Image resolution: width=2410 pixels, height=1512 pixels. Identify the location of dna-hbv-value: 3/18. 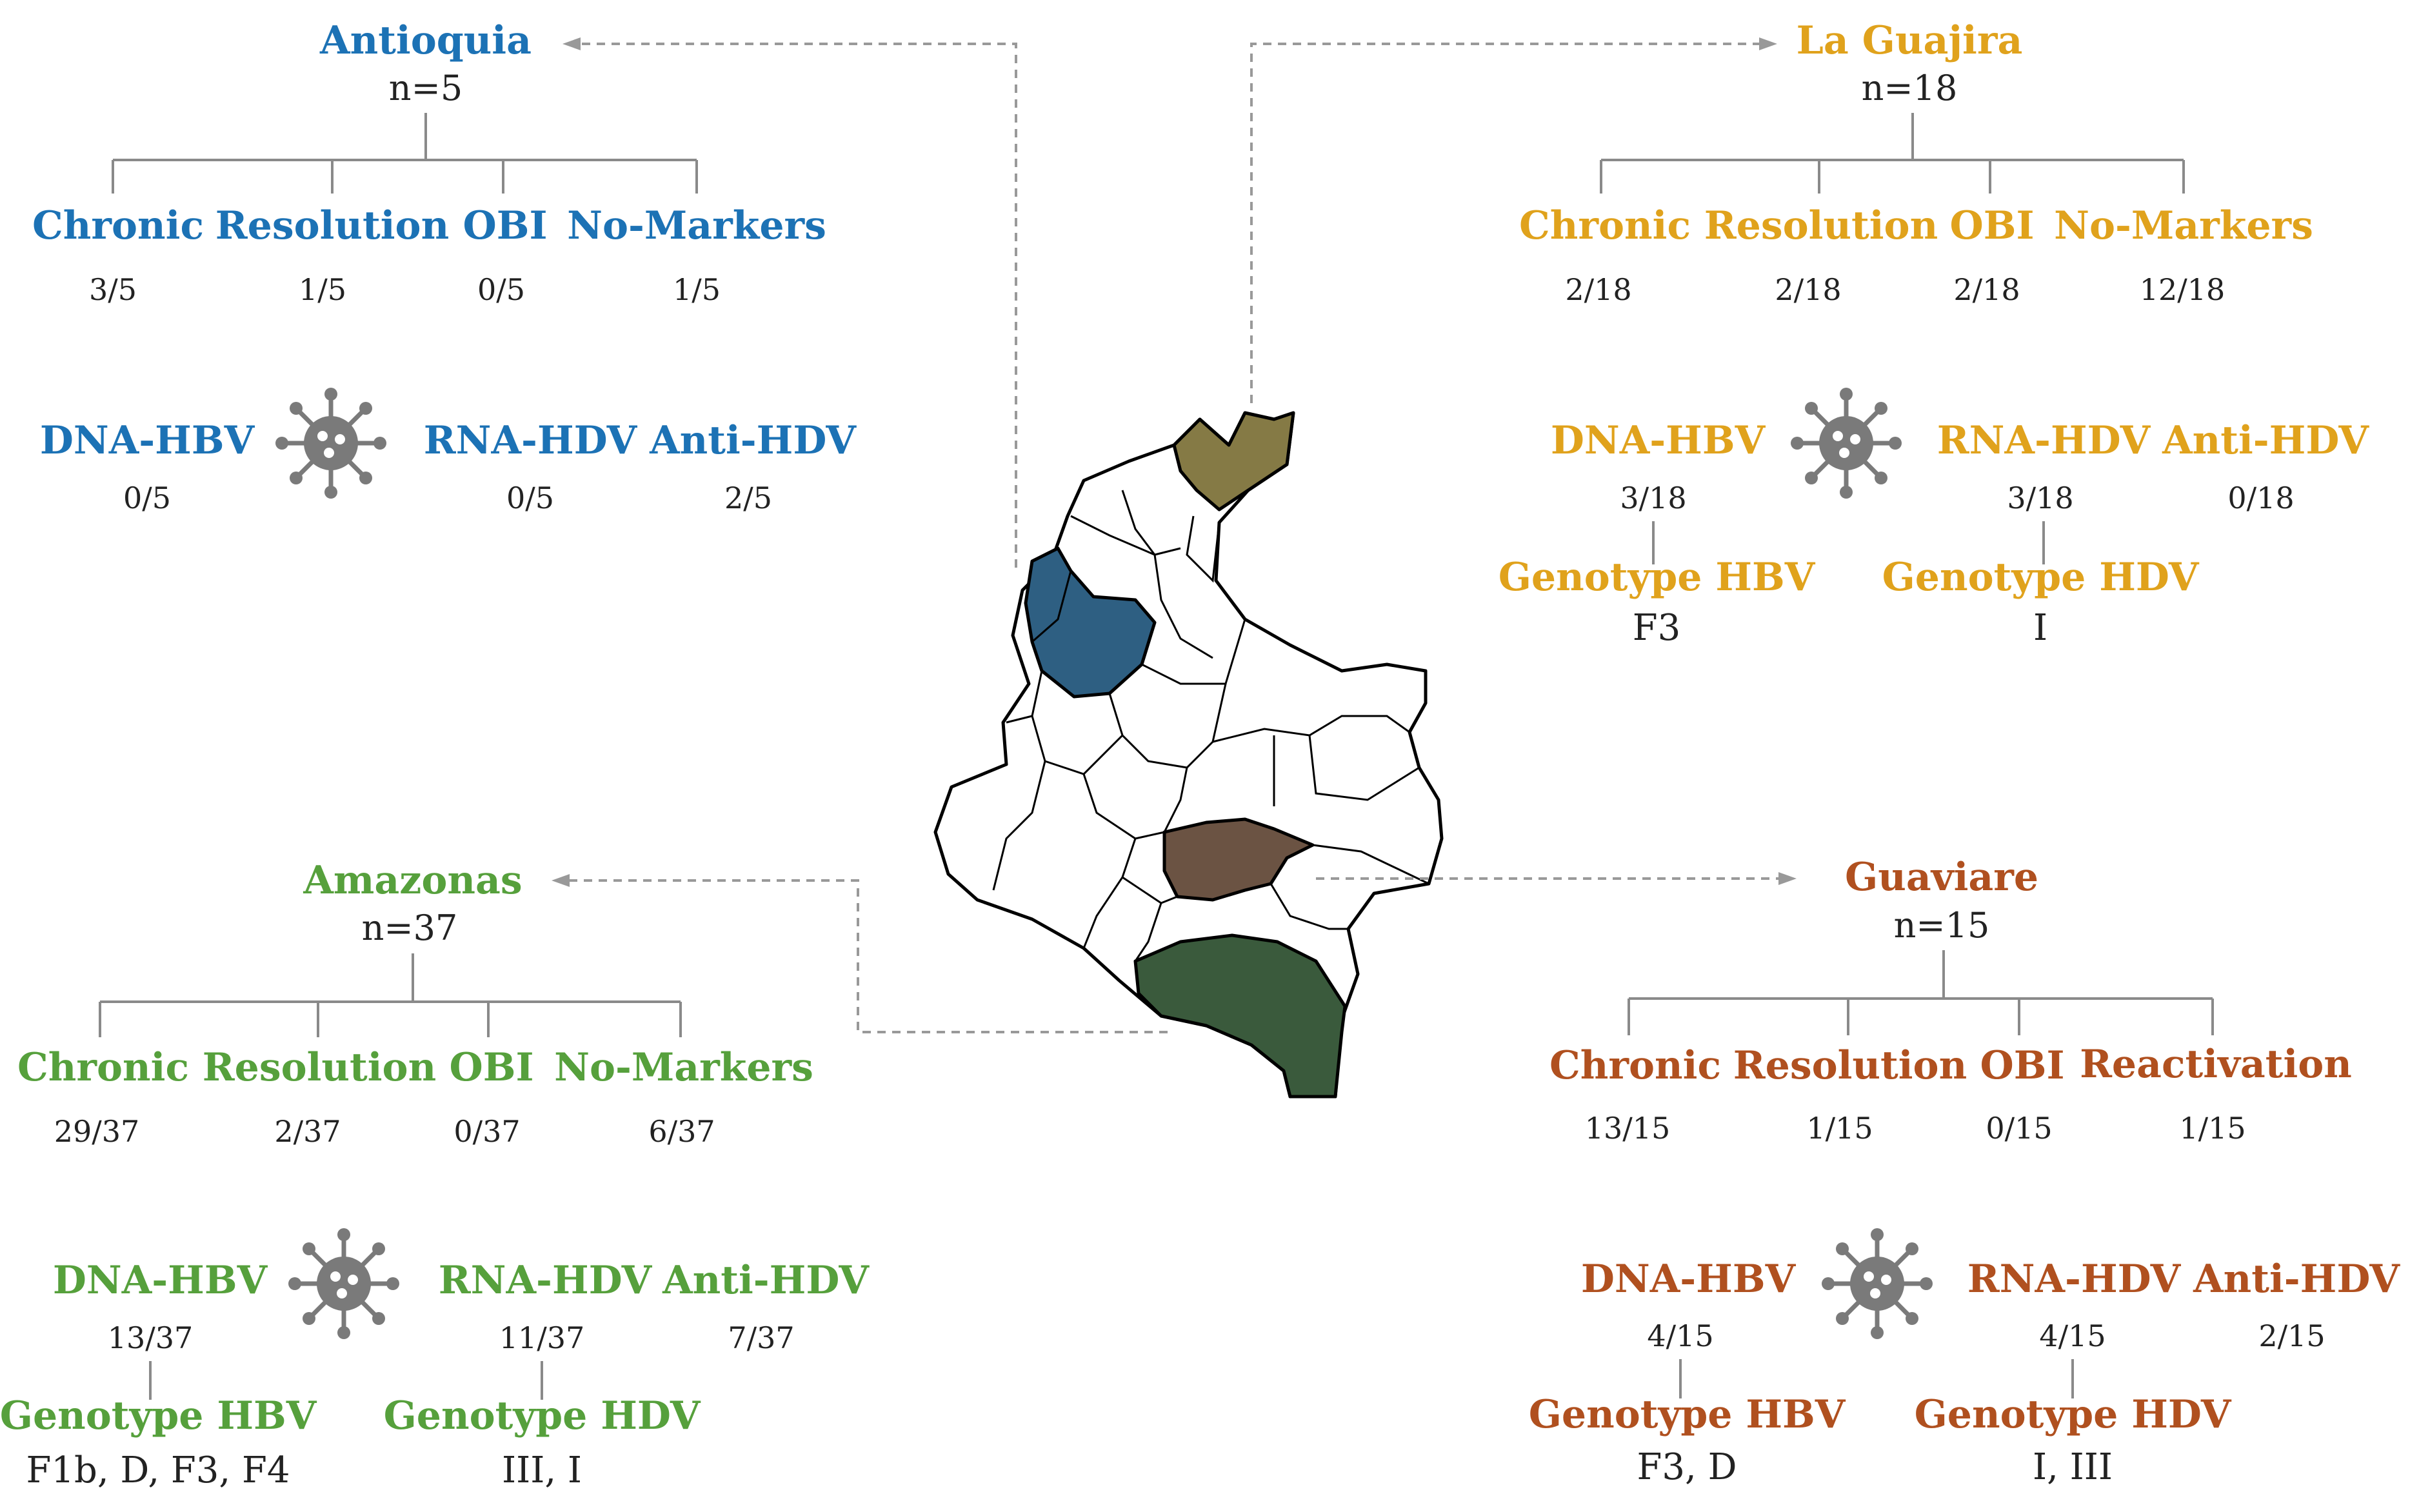
(1653, 498).